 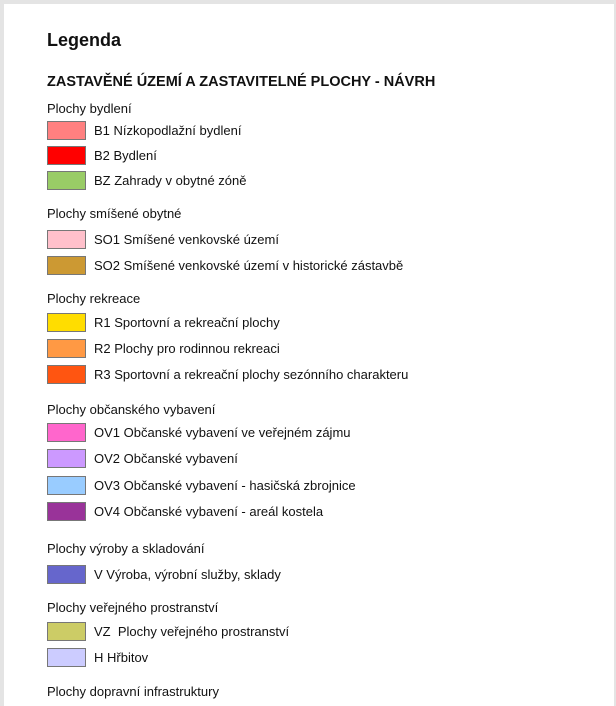 I want to click on legend-item-label: BZ Zahrady v obytné zóně, so click(x=170, y=180).